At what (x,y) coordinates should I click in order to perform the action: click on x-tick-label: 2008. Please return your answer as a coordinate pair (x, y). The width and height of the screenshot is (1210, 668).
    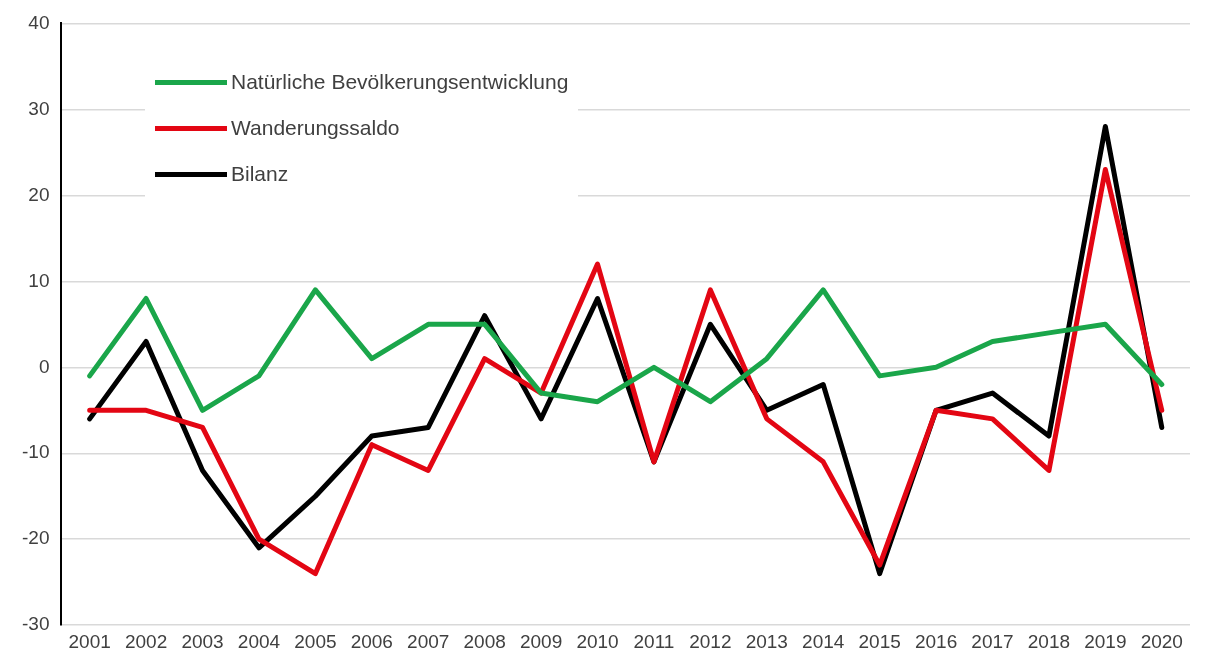
    Looking at the image, I should click on (484, 641).